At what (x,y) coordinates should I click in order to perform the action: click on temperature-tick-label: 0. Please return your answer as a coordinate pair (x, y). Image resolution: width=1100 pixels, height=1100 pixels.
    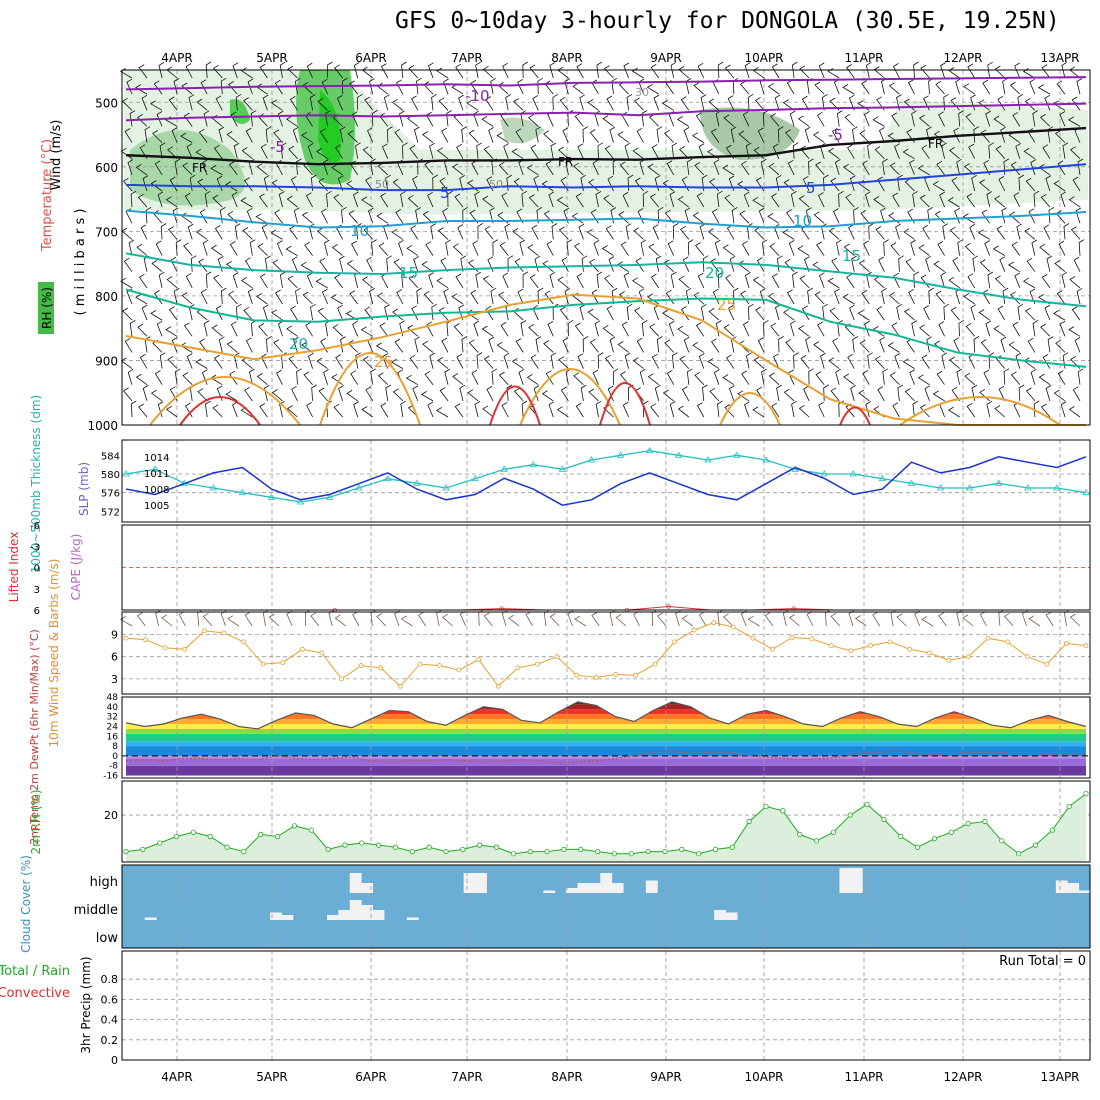
    Looking at the image, I should click on (115, 757).